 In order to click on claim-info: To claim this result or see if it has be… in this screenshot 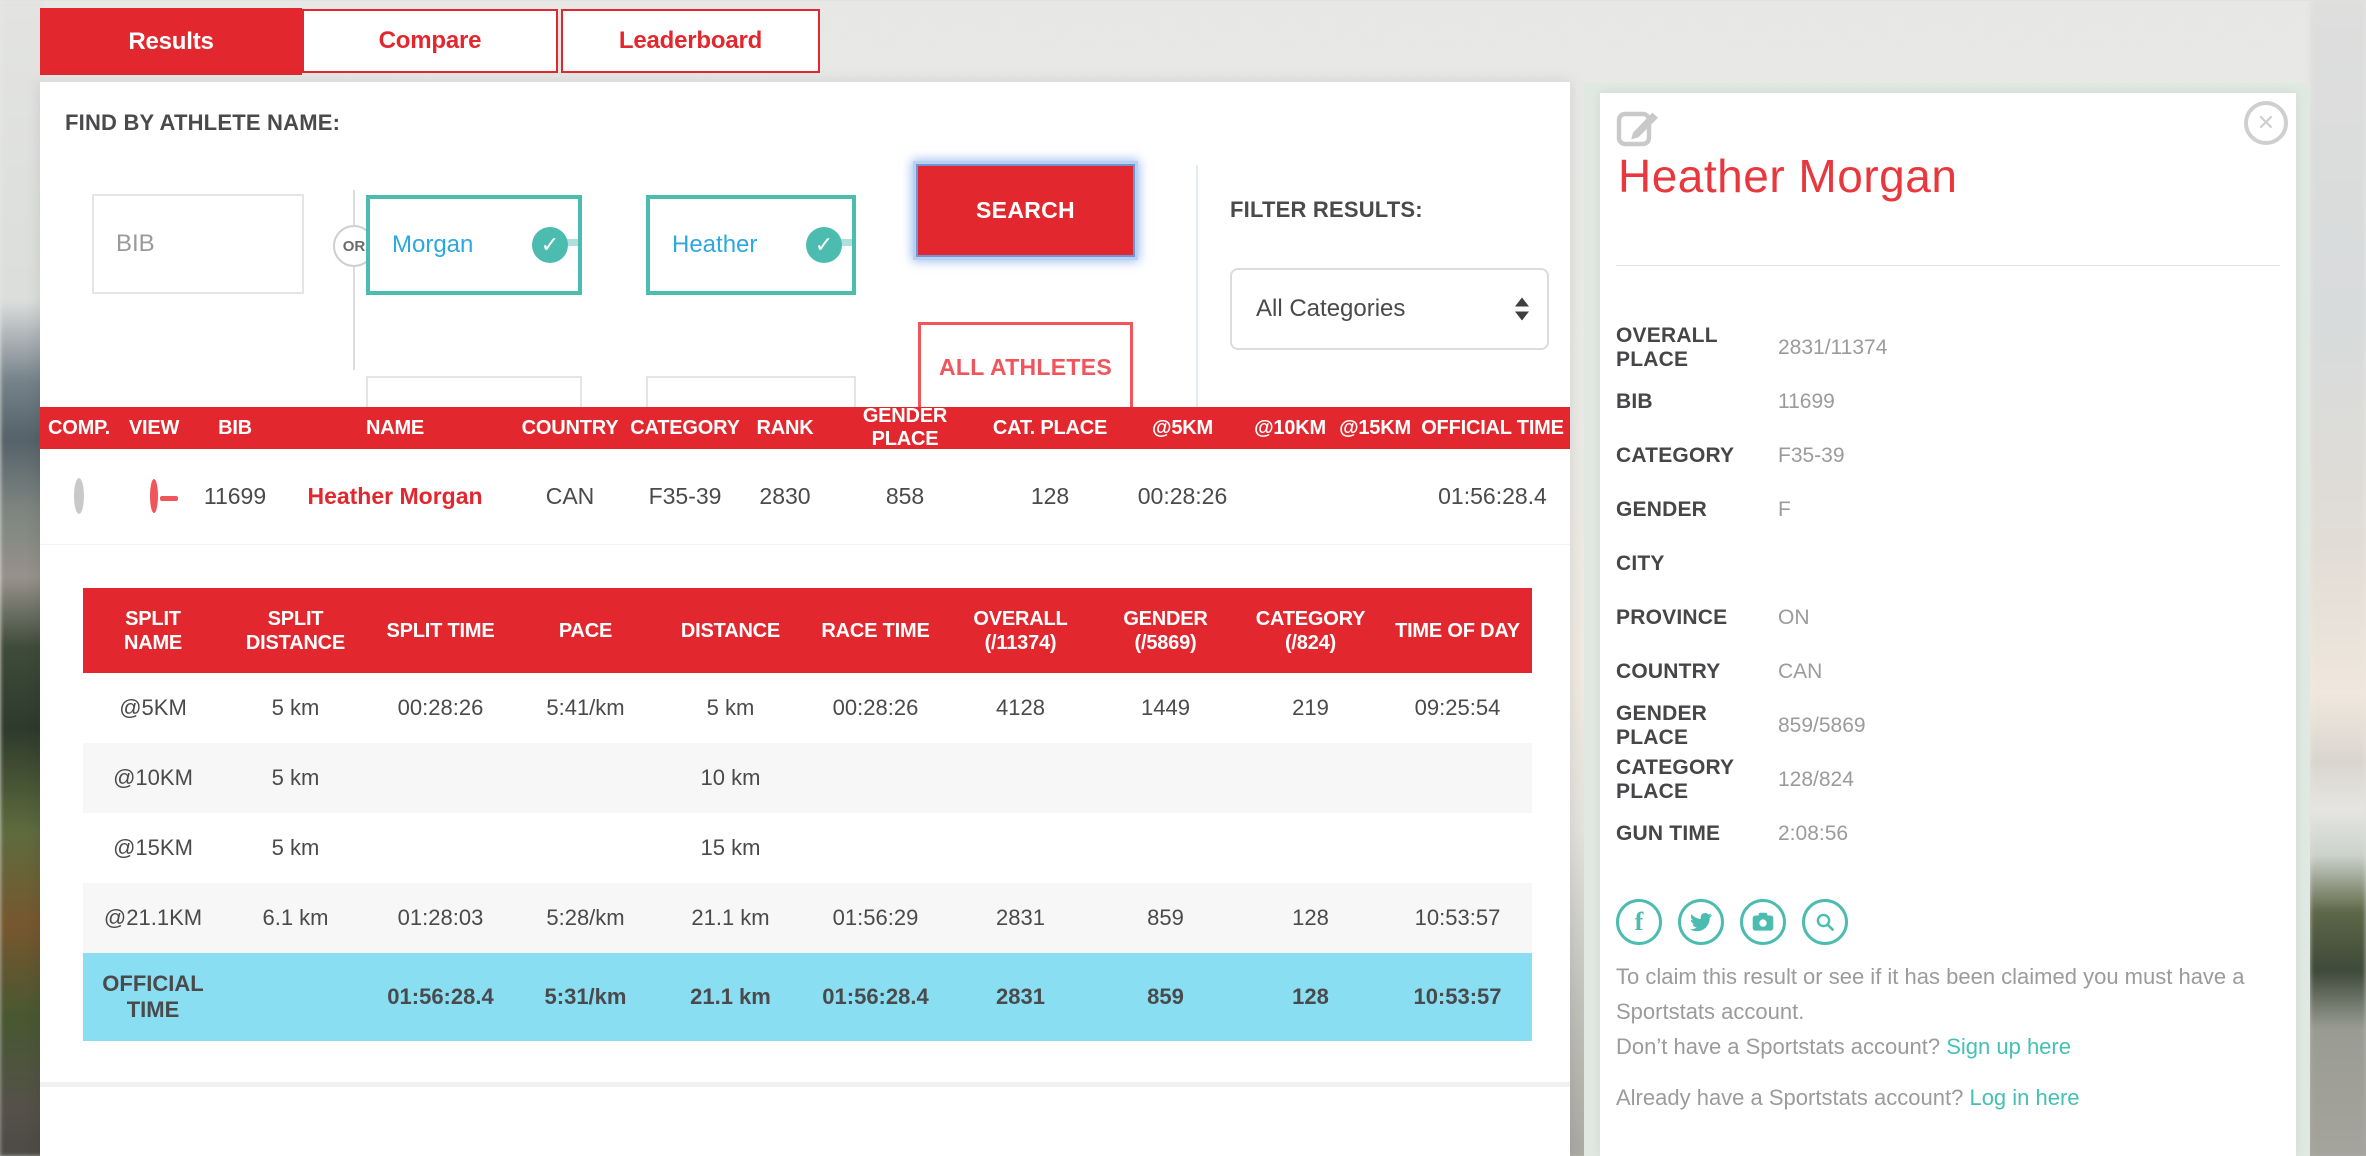, I will do `click(1944, 1037)`.